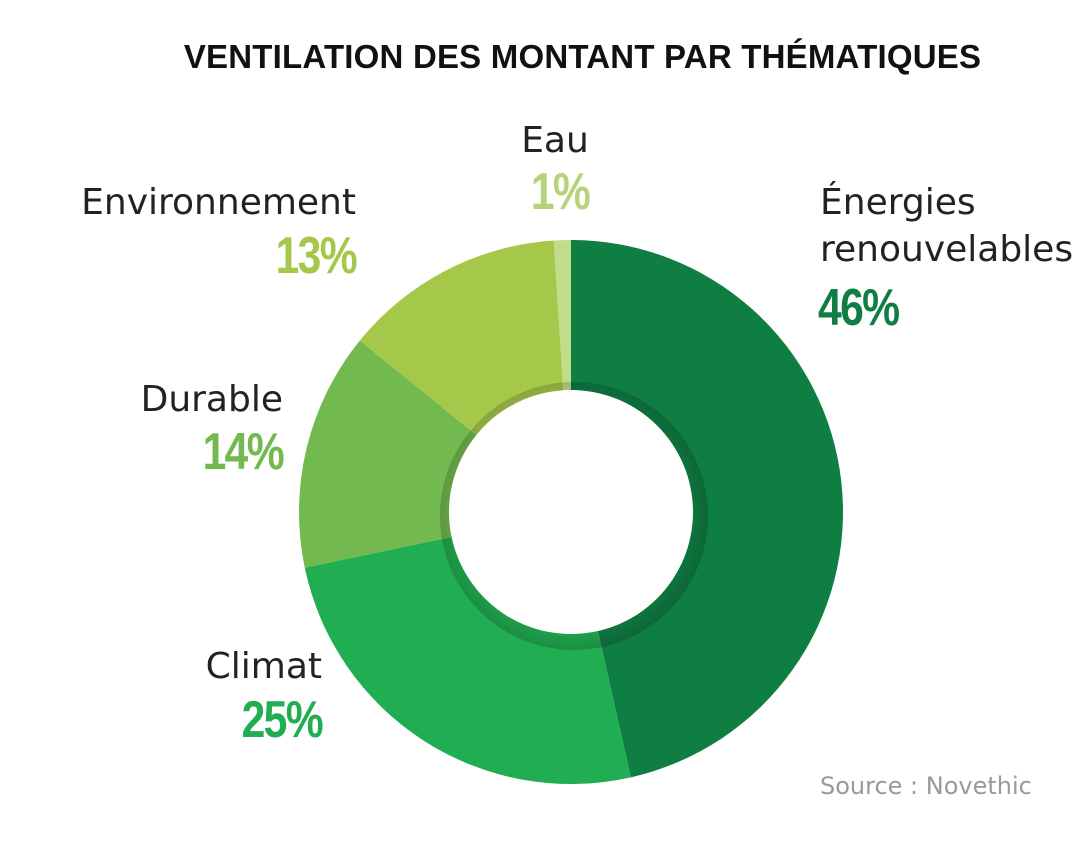 The image size is (1086, 864). I want to click on value-durable: 14%, so click(243, 452).